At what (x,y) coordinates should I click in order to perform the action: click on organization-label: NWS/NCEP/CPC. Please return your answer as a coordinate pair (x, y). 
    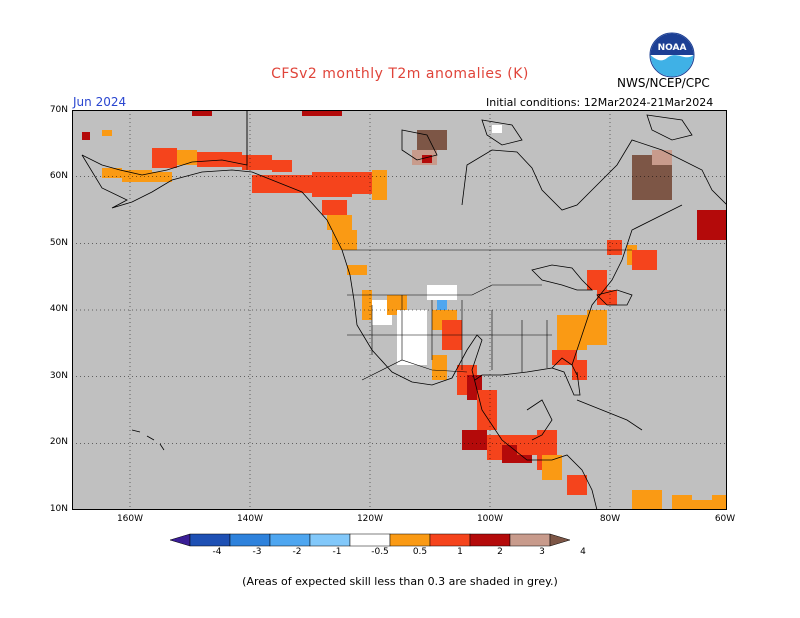
    Looking at the image, I should click on (663, 83).